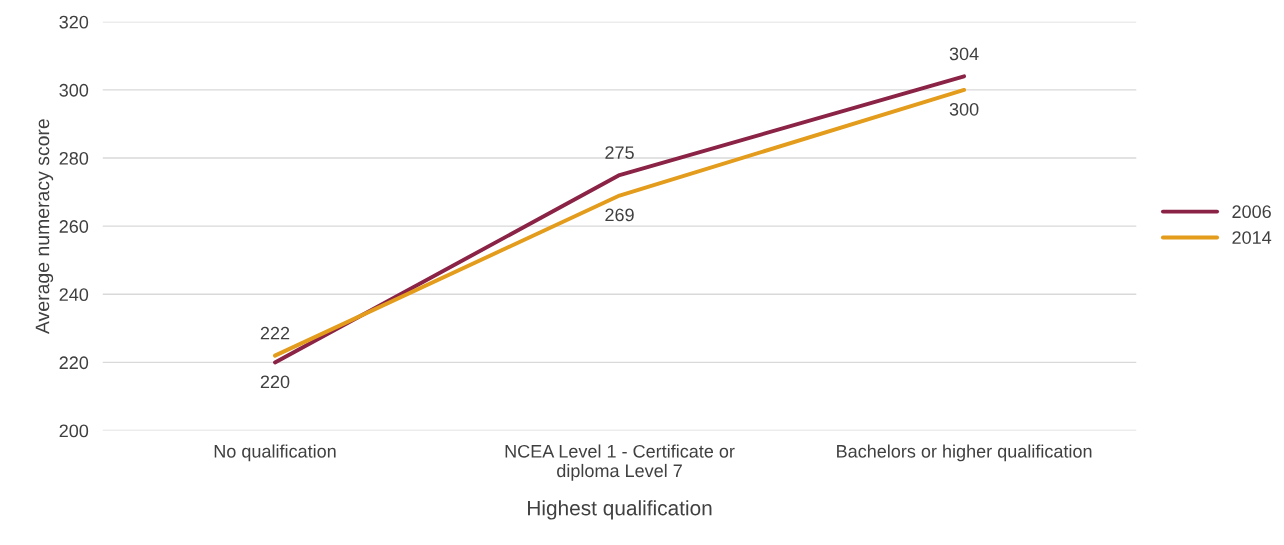  What do you see at coordinates (964, 54) in the screenshot?
I see `data-label: 304` at bounding box center [964, 54].